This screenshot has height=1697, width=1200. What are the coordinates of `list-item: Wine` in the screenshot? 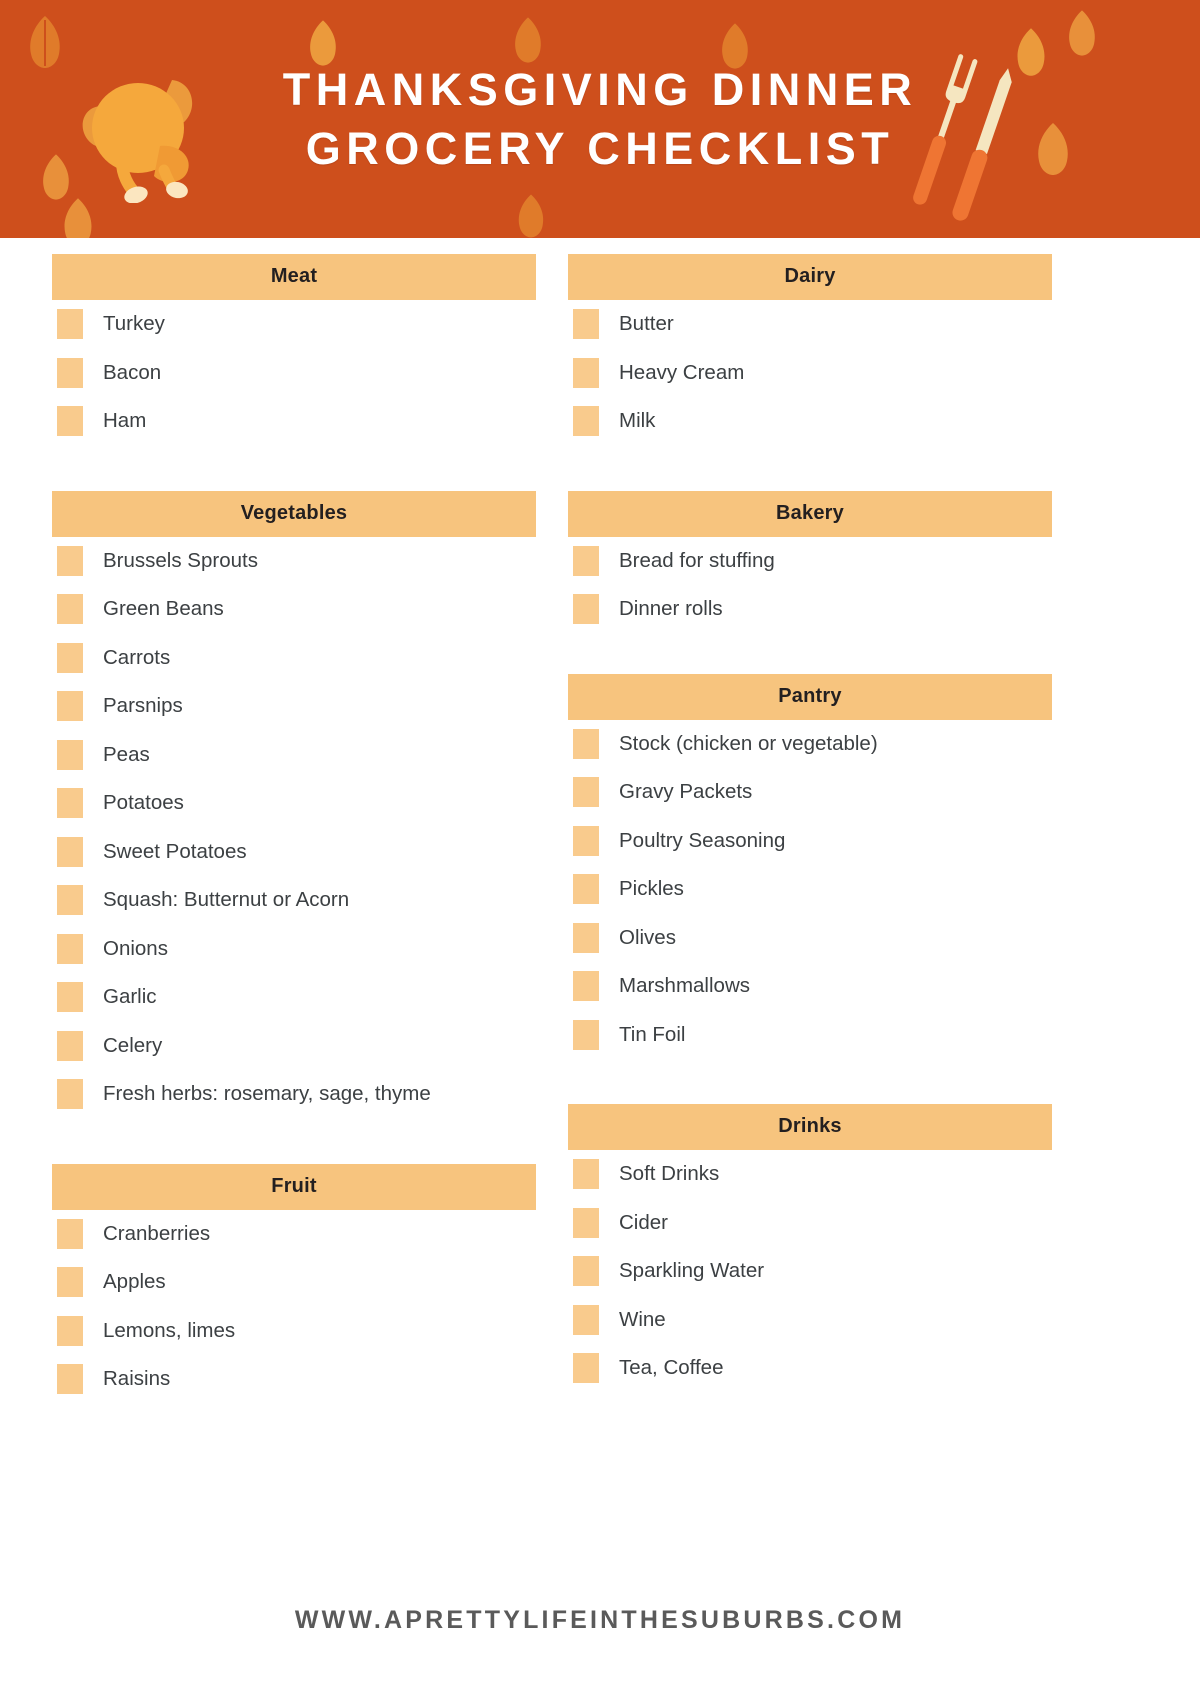 It's located at (810, 1320).